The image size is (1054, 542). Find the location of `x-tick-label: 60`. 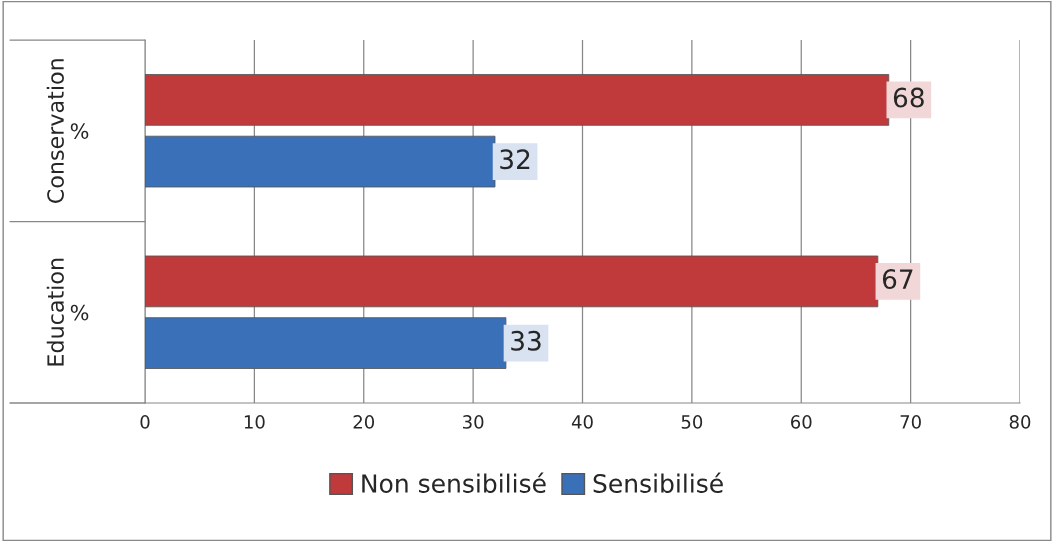

x-tick-label: 60 is located at coordinates (801, 422).